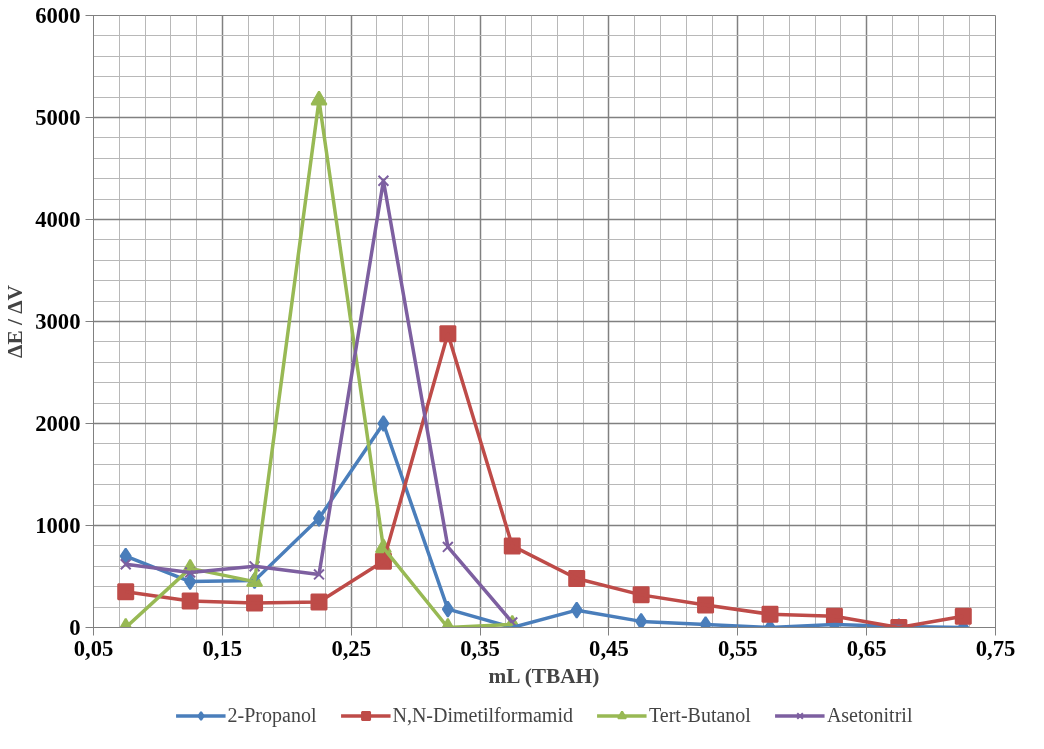 The image size is (1044, 749). What do you see at coordinates (609, 648) in the screenshot?
I see `x-tick-label: 0,45` at bounding box center [609, 648].